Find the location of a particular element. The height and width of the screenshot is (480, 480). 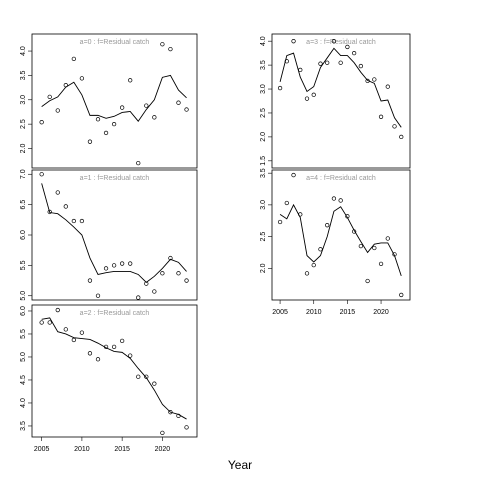

panel-title: a=3 : f=Residual catch is located at coordinates (341, 42).